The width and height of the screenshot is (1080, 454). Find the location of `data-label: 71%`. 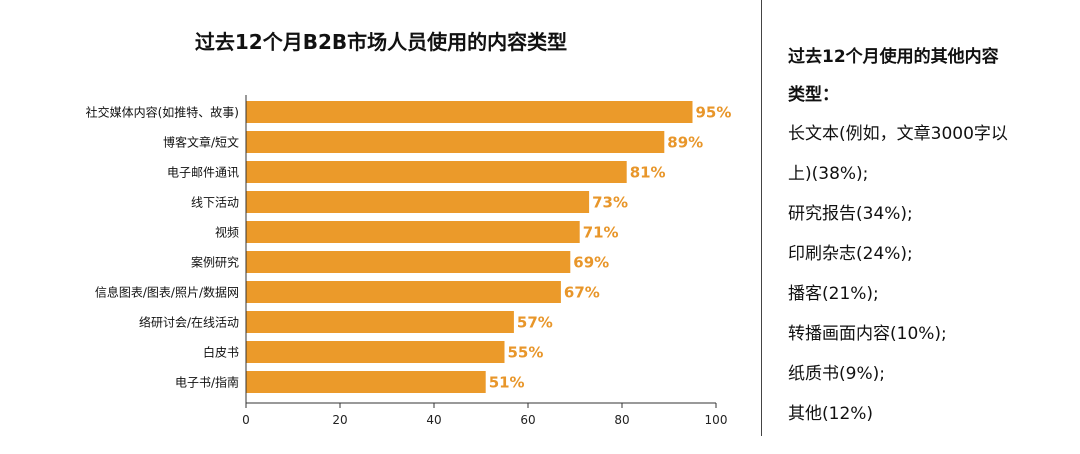

data-label: 71% is located at coordinates (601, 233).